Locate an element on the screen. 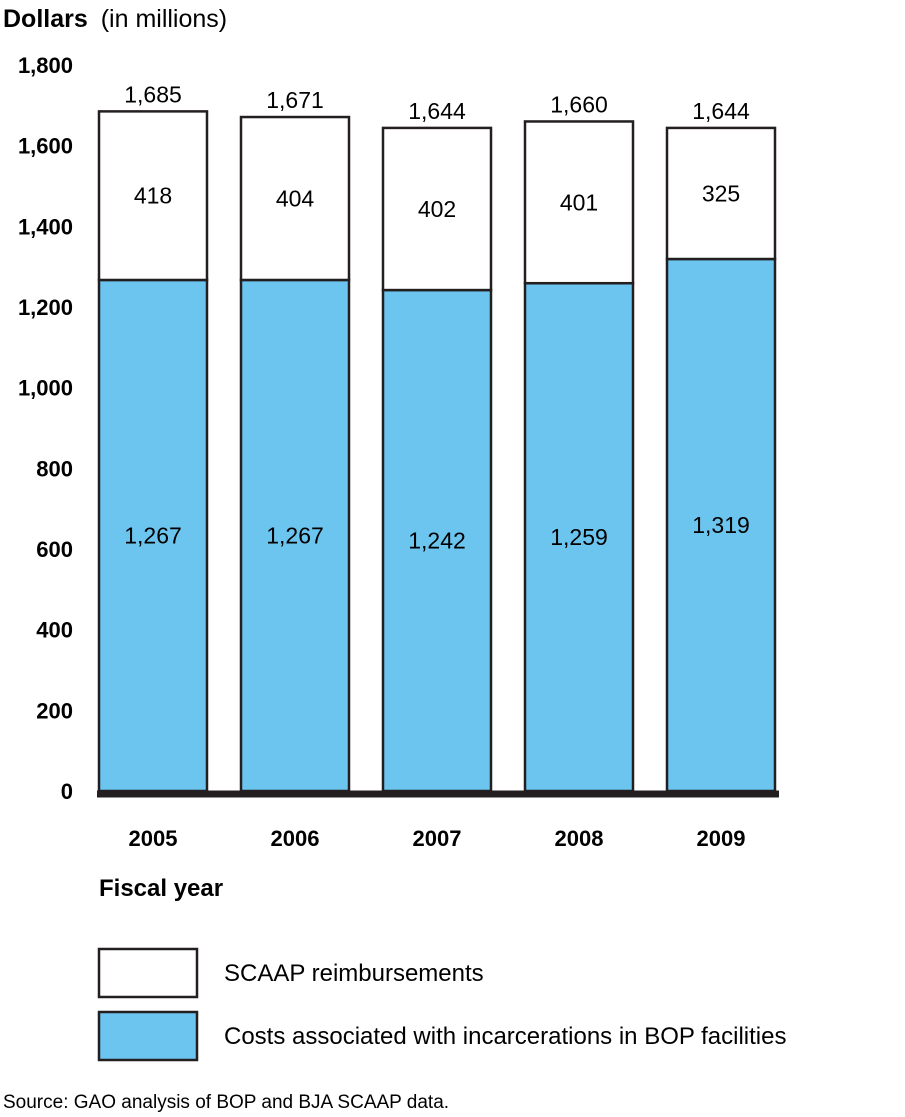 Image resolution: width=905 pixels, height=1117 pixels. x-tick-label: 2009 is located at coordinates (721, 838).